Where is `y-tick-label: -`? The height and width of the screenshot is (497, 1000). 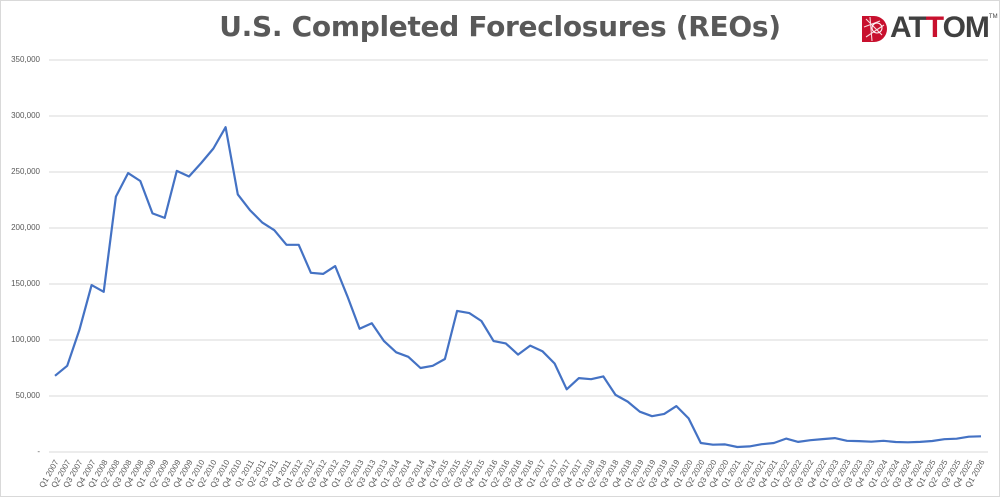 y-tick-label: - is located at coordinates (38, 451).